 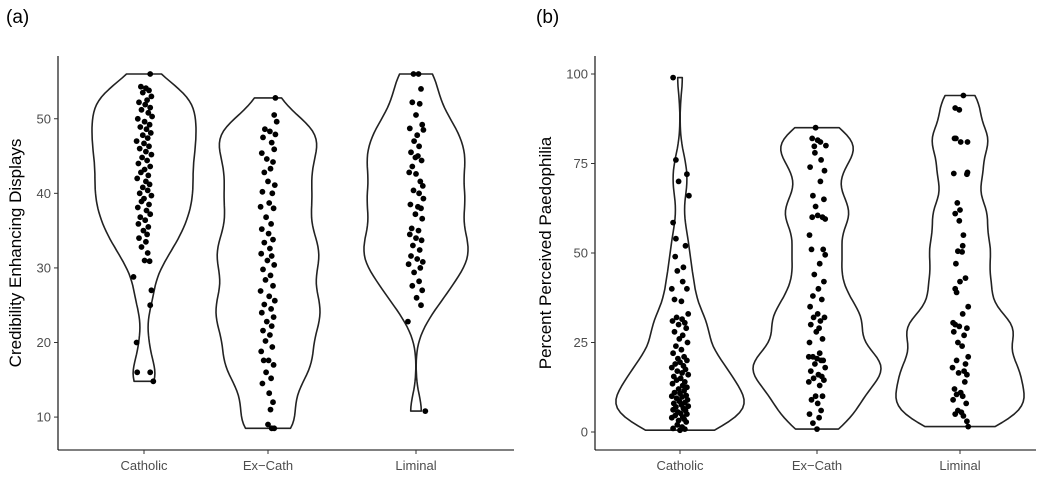 I want to click on violin-catholic, so click(x=680, y=253).